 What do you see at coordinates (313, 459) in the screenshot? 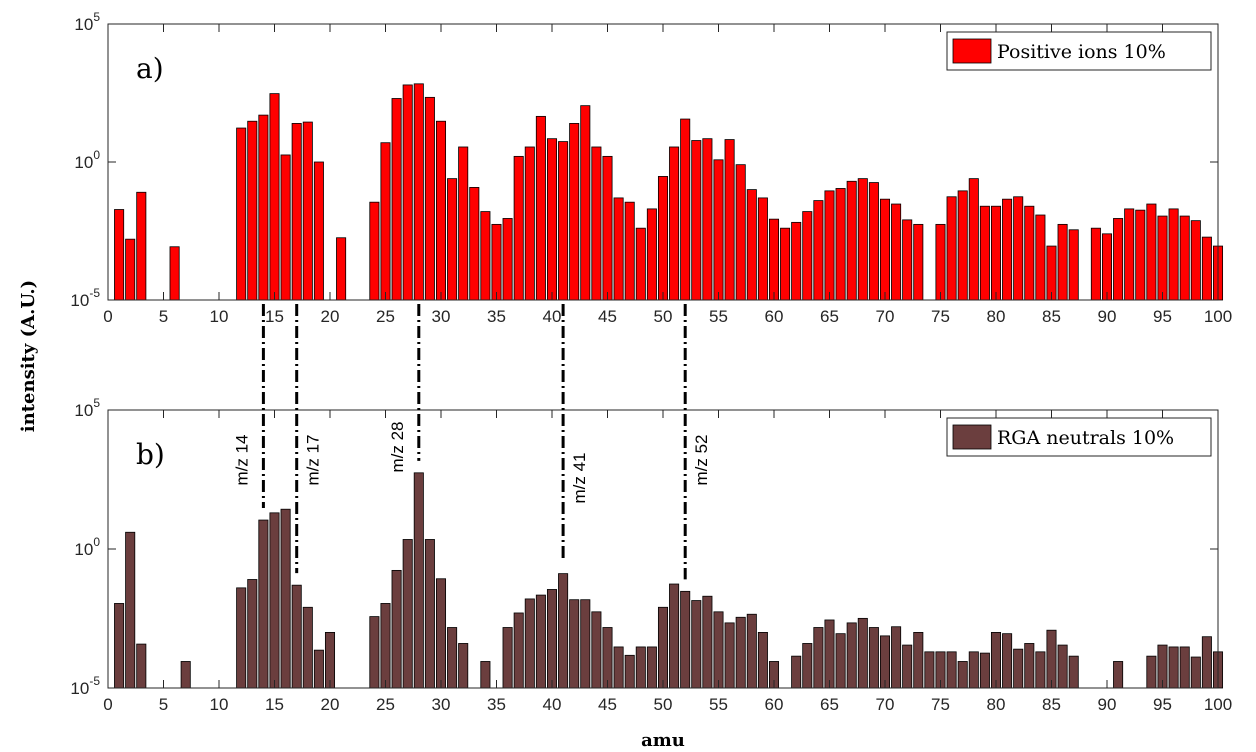
I see `mz-label: m/z 17` at bounding box center [313, 459].